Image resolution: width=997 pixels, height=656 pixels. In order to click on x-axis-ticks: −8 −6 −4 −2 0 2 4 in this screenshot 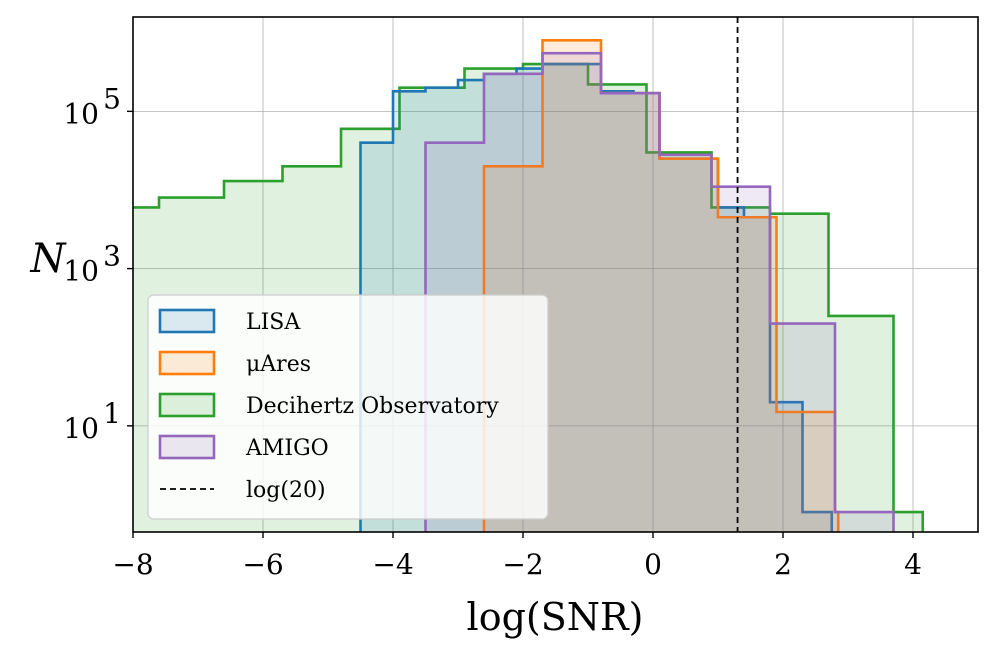, I will do `click(517, 556)`.